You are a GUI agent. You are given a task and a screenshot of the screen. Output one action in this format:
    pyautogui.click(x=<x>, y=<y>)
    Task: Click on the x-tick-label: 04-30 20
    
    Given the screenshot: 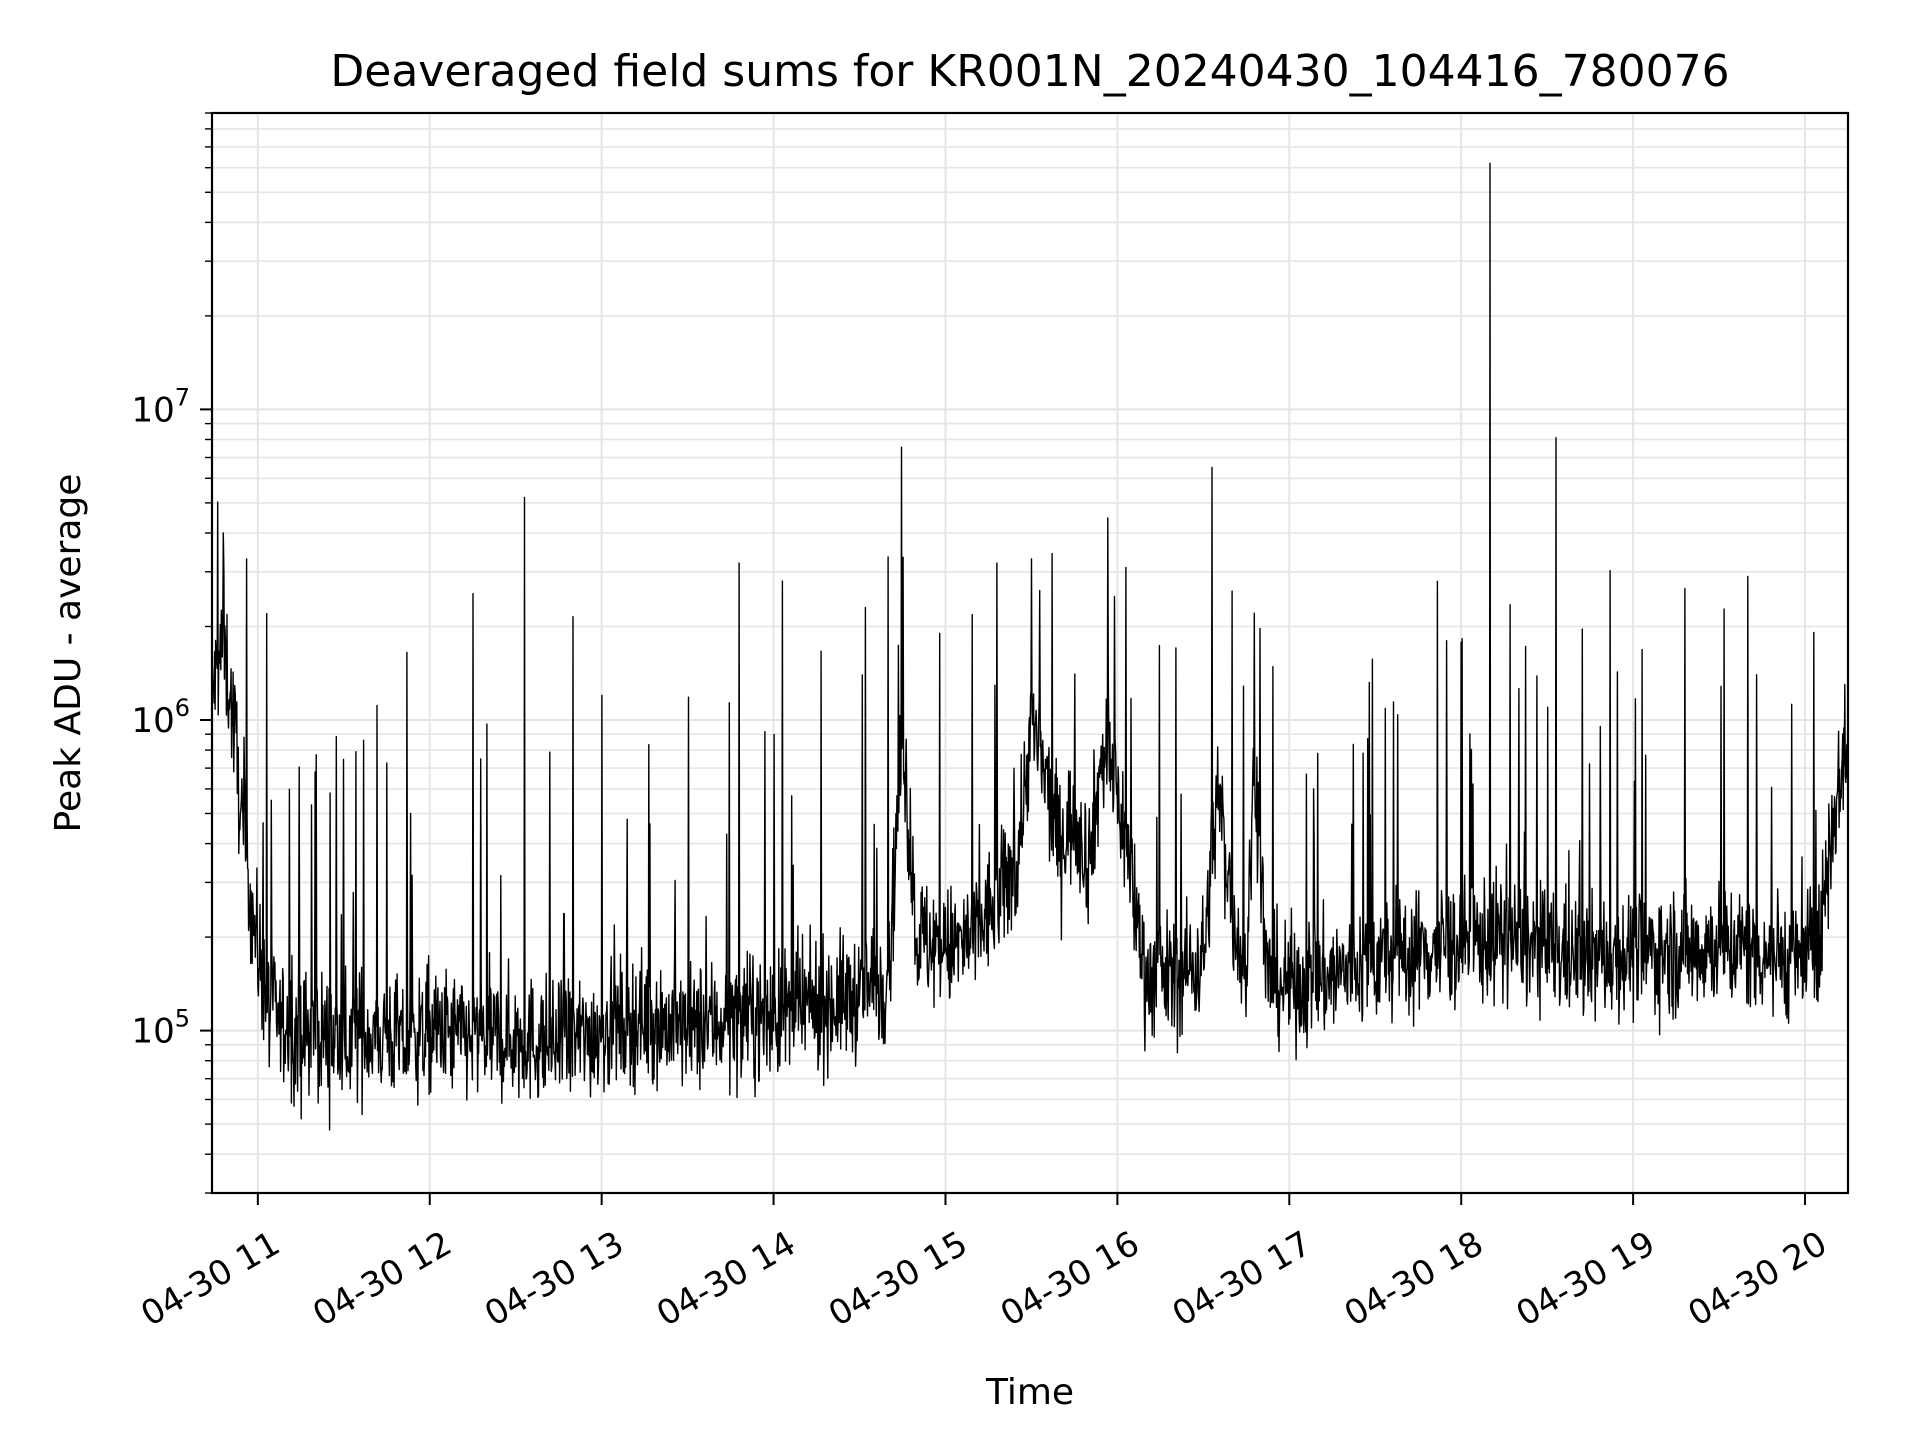 What is the action you would take?
    pyautogui.click(x=1758, y=1279)
    